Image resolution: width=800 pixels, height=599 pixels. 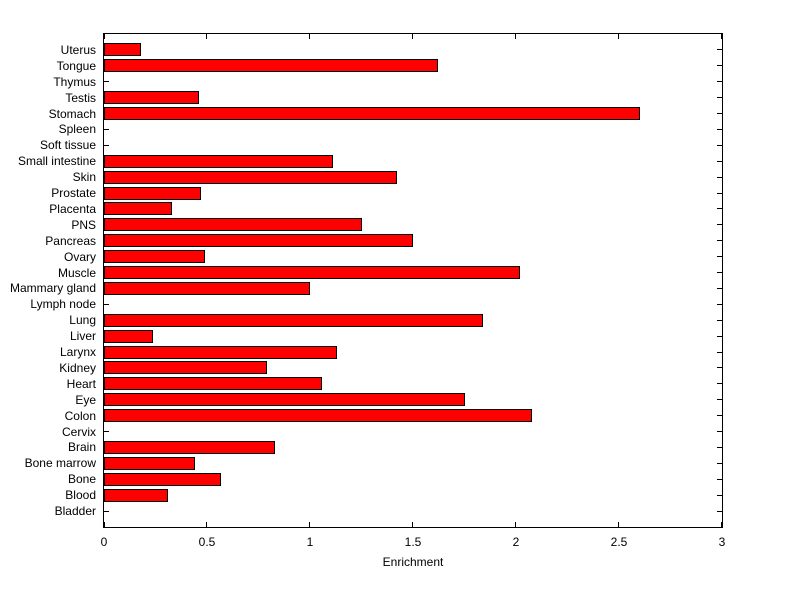 What do you see at coordinates (149, 463) in the screenshot?
I see `bar-bone-marrow` at bounding box center [149, 463].